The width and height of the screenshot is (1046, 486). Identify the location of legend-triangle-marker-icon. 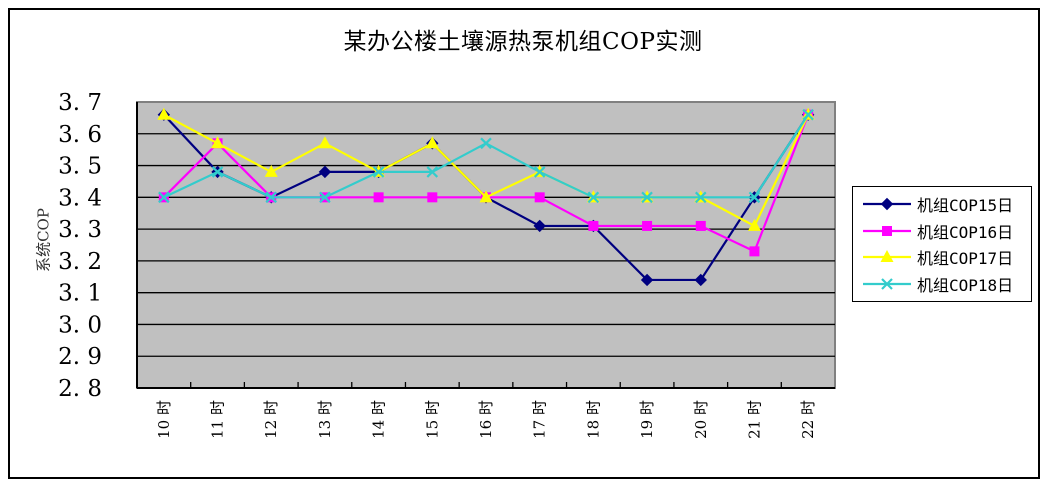
(887, 256).